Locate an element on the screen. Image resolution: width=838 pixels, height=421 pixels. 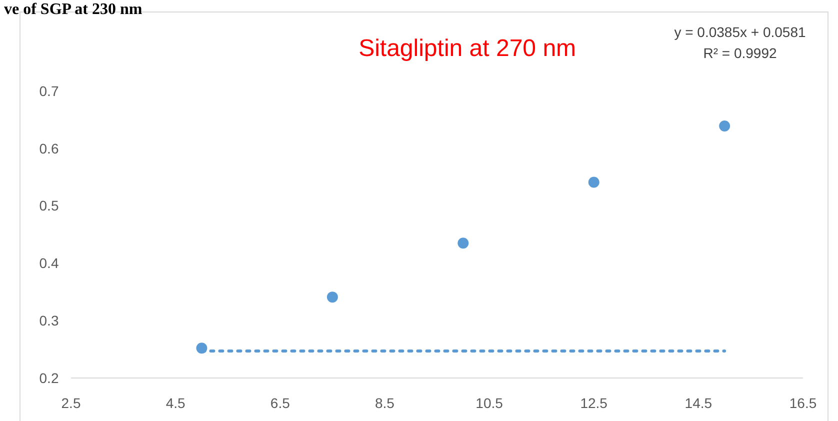
x-tick-label: 8.5 is located at coordinates (384, 403).